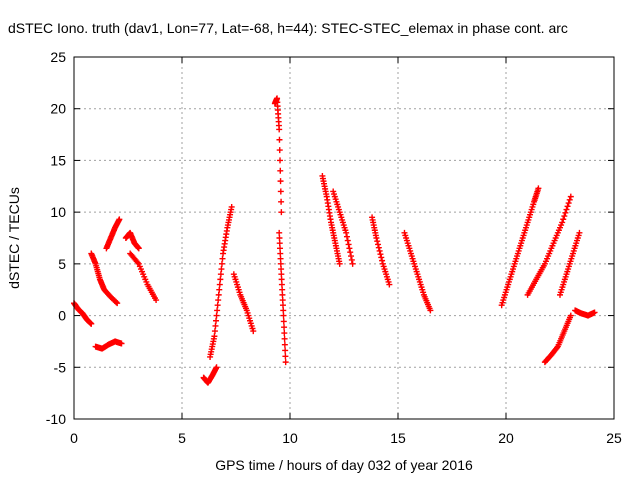 This screenshot has width=640, height=480. What do you see at coordinates (14, 238) in the screenshot?
I see `y-axis-label: dSTEC / TECUs` at bounding box center [14, 238].